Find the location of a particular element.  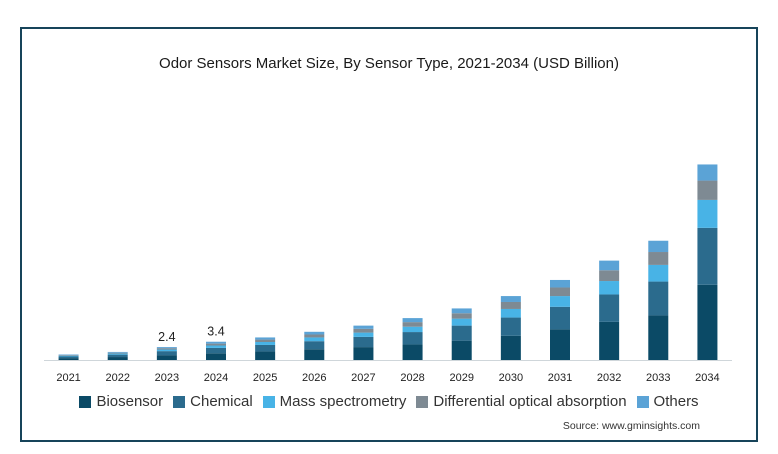

bar-segment-others-2022 is located at coordinates (117, 352).